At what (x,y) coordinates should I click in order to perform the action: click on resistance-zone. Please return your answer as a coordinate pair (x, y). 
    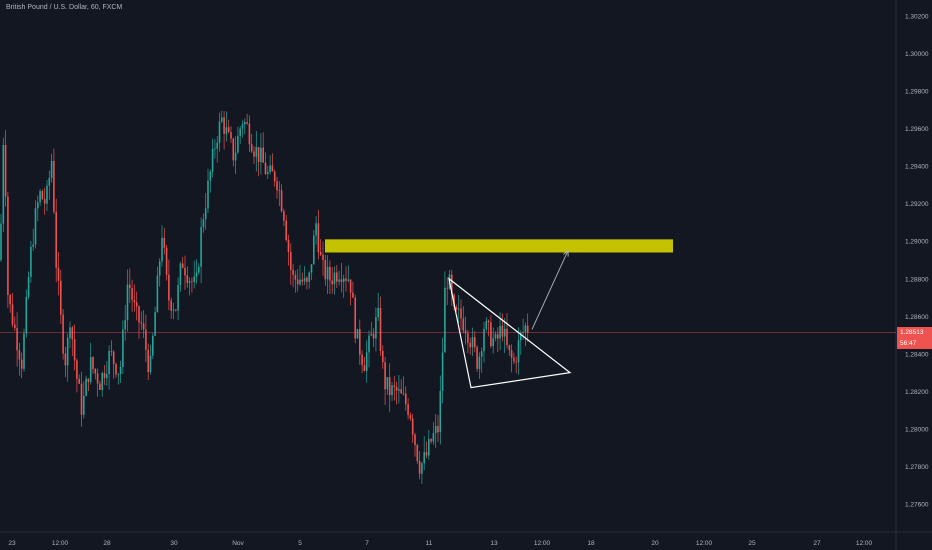
    Looking at the image, I should click on (499, 246).